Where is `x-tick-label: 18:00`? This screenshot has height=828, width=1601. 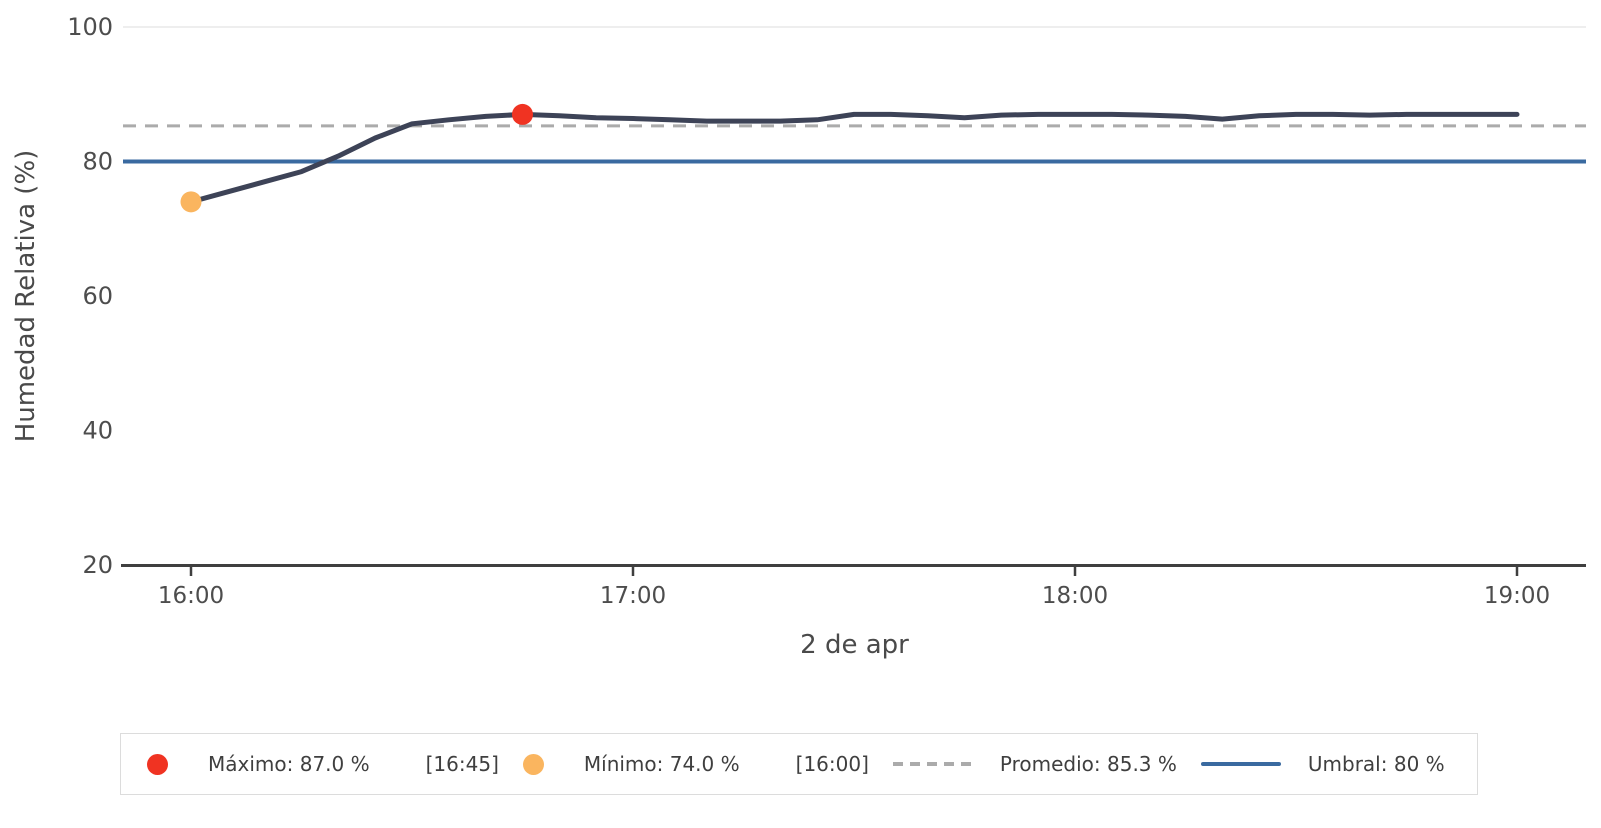 x-tick-label: 18:00 is located at coordinates (1075, 596).